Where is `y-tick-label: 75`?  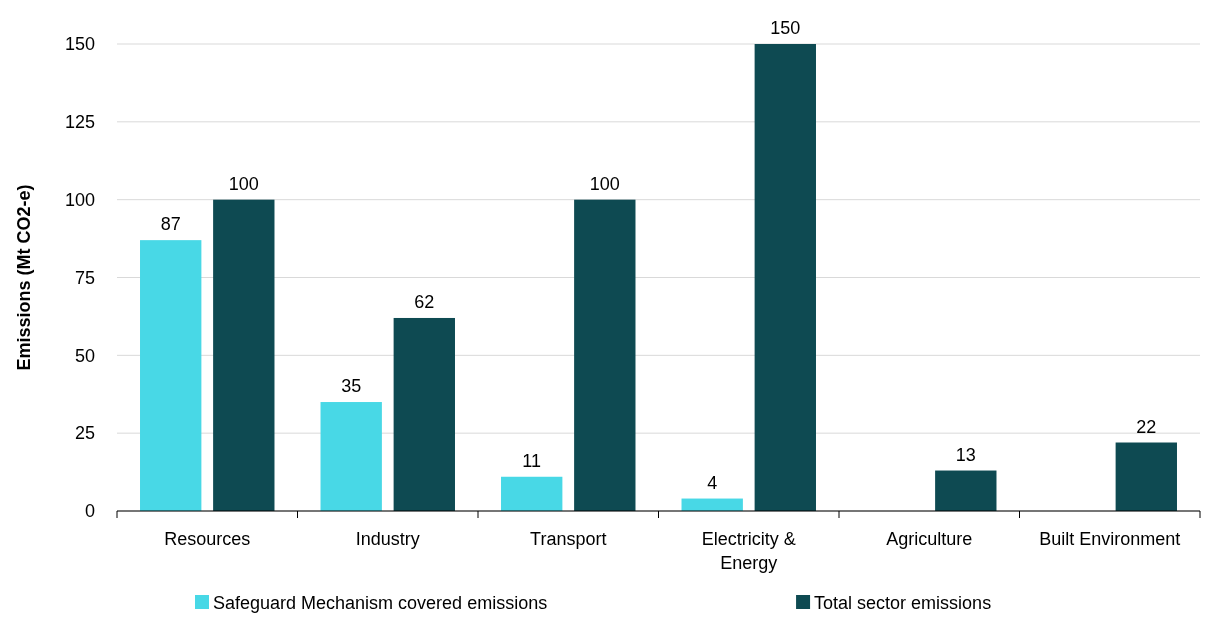 y-tick-label: 75 is located at coordinates (84, 277).